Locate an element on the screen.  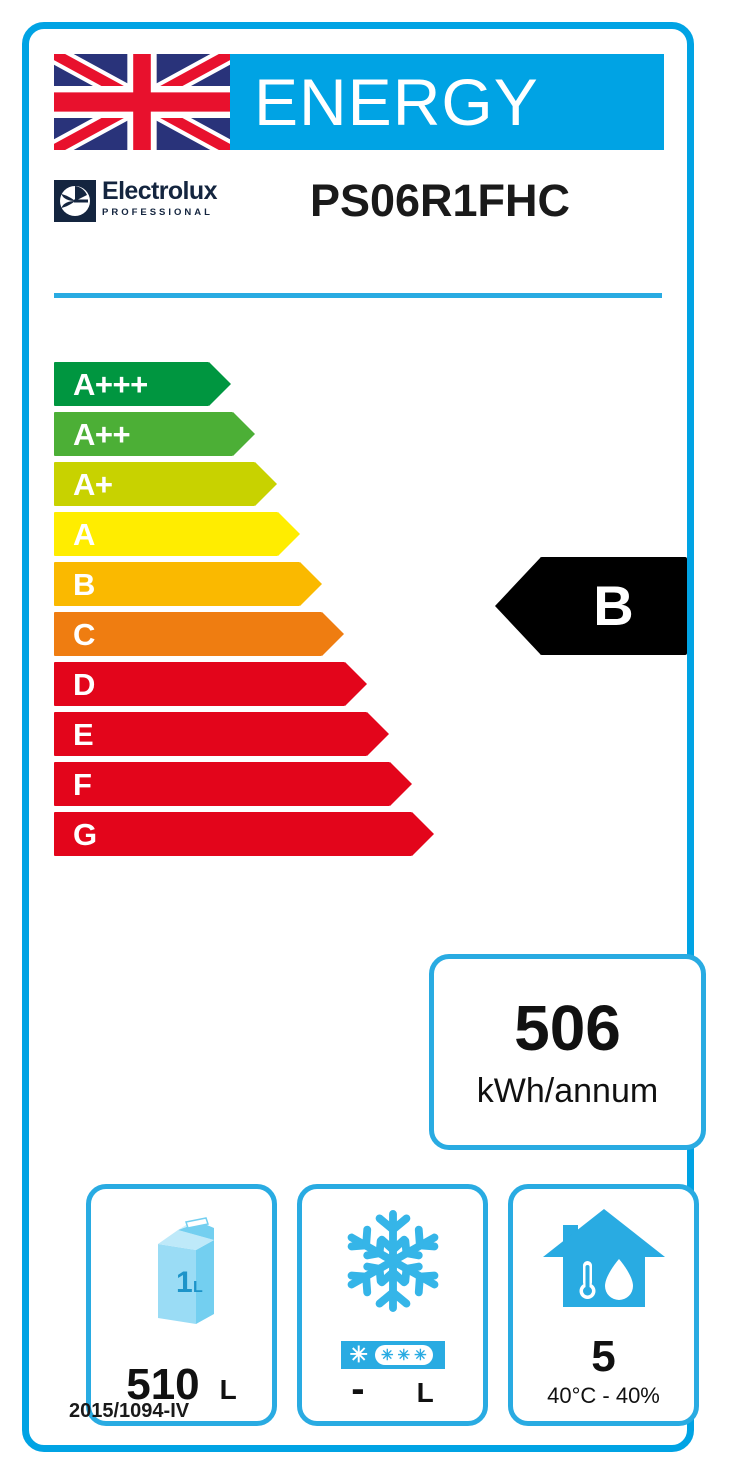
climate-class-box: 5 40°C - 40% is located at coordinates (603, 1305).